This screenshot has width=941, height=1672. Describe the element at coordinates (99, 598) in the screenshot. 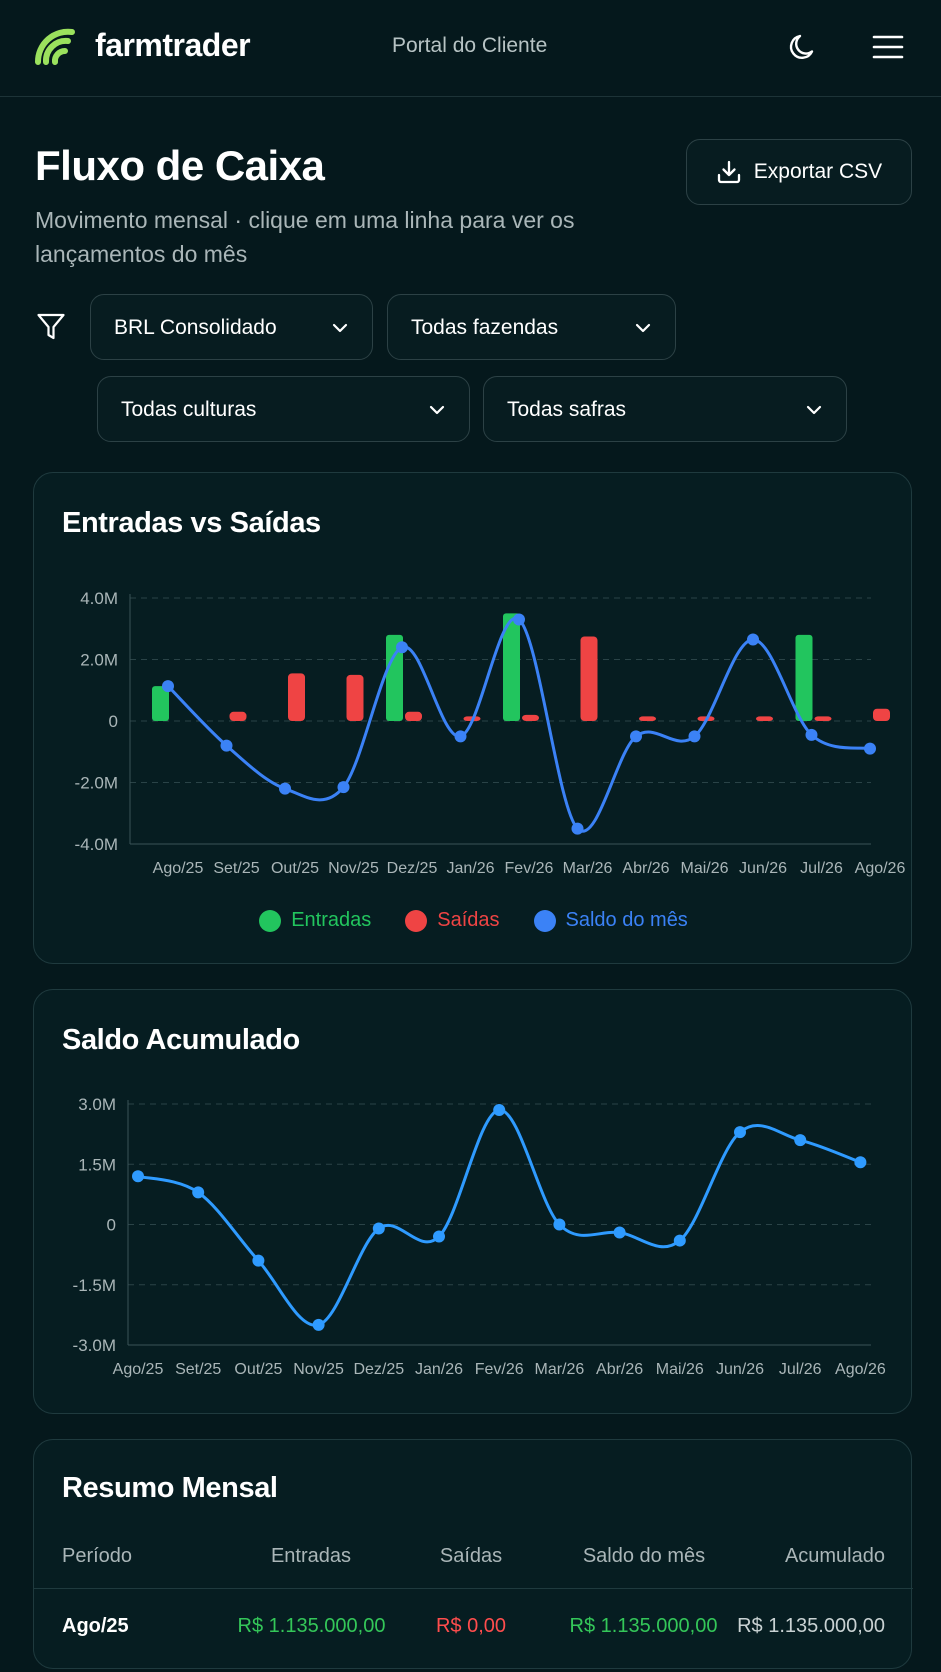

I see `y-tick-label: 4.0M` at that location.